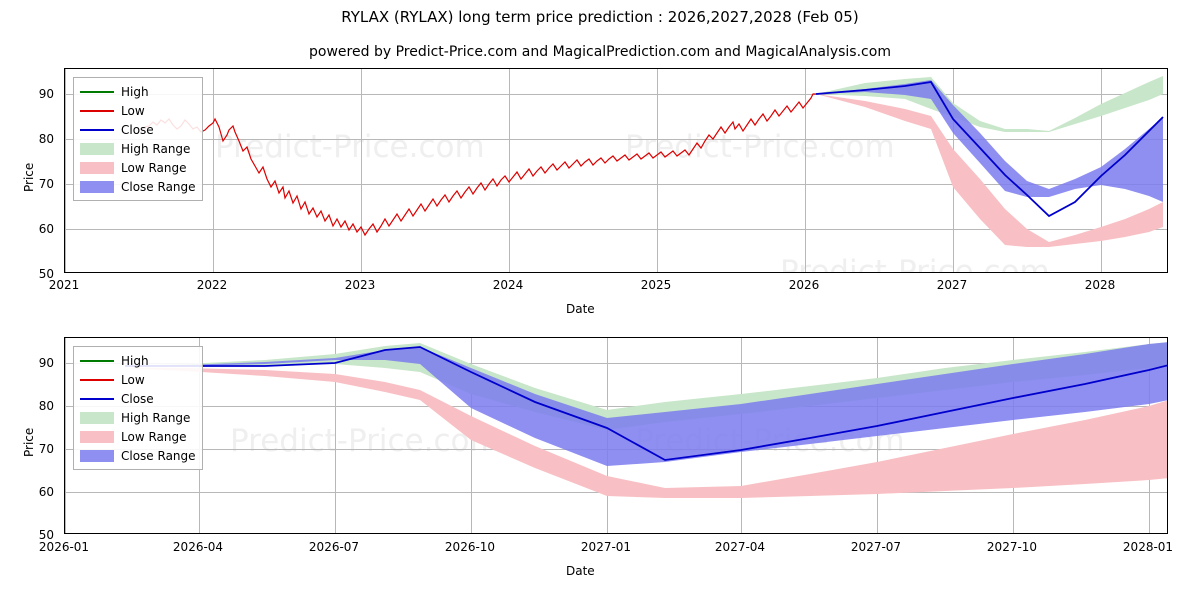  I want to click on low-range-band, so click(989, 170).